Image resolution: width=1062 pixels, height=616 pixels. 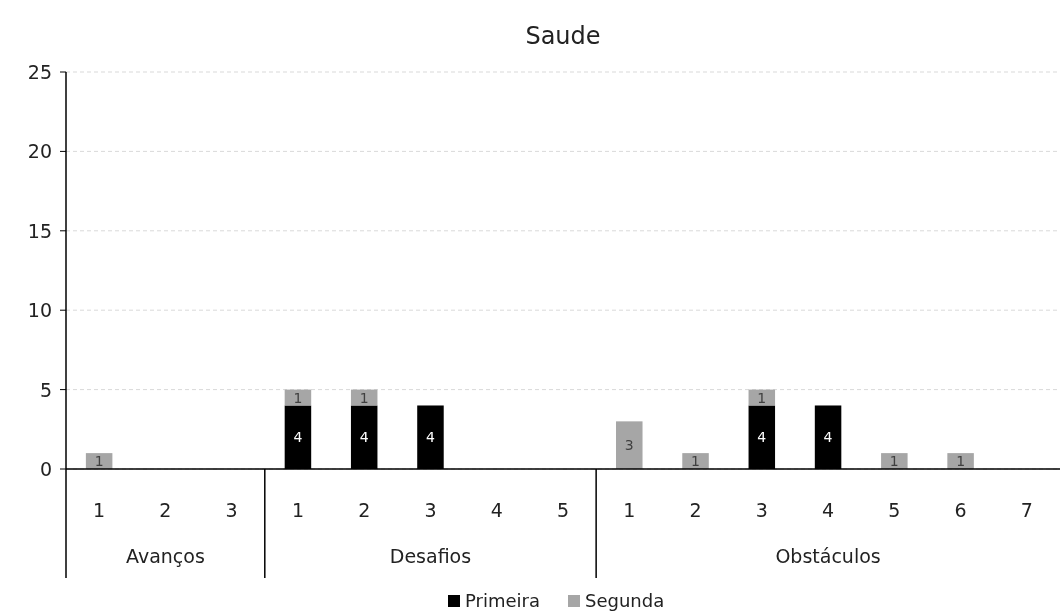 What do you see at coordinates (502, 600) in the screenshot?
I see `legend-label: Primeira` at bounding box center [502, 600].